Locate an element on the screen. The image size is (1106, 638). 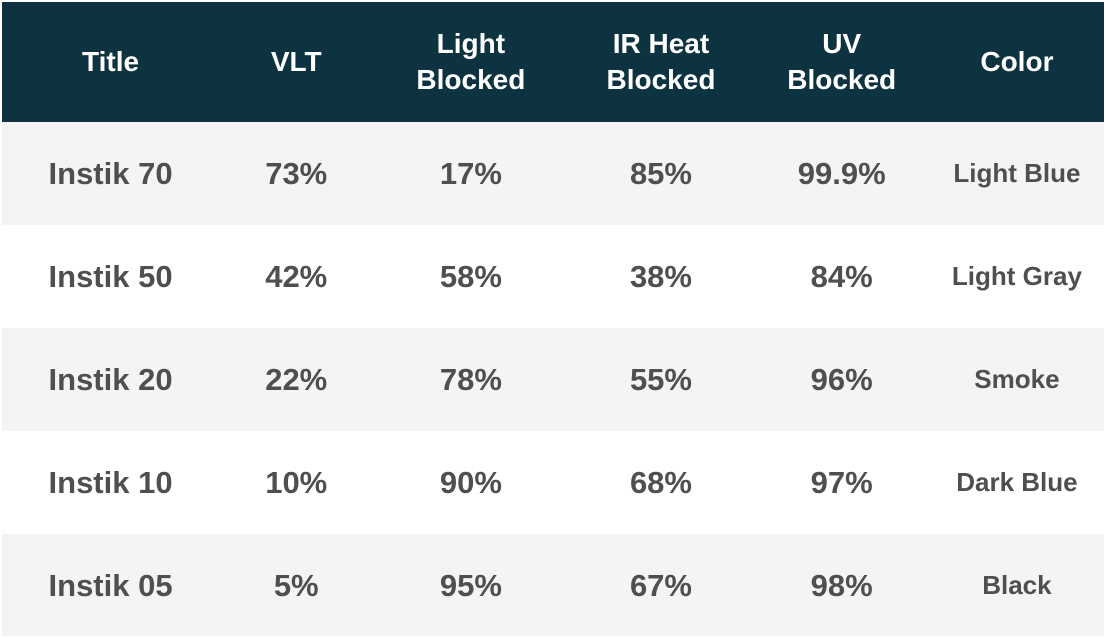
header-cell-uv-blocked: UV Blocked is located at coordinates (842, 61).